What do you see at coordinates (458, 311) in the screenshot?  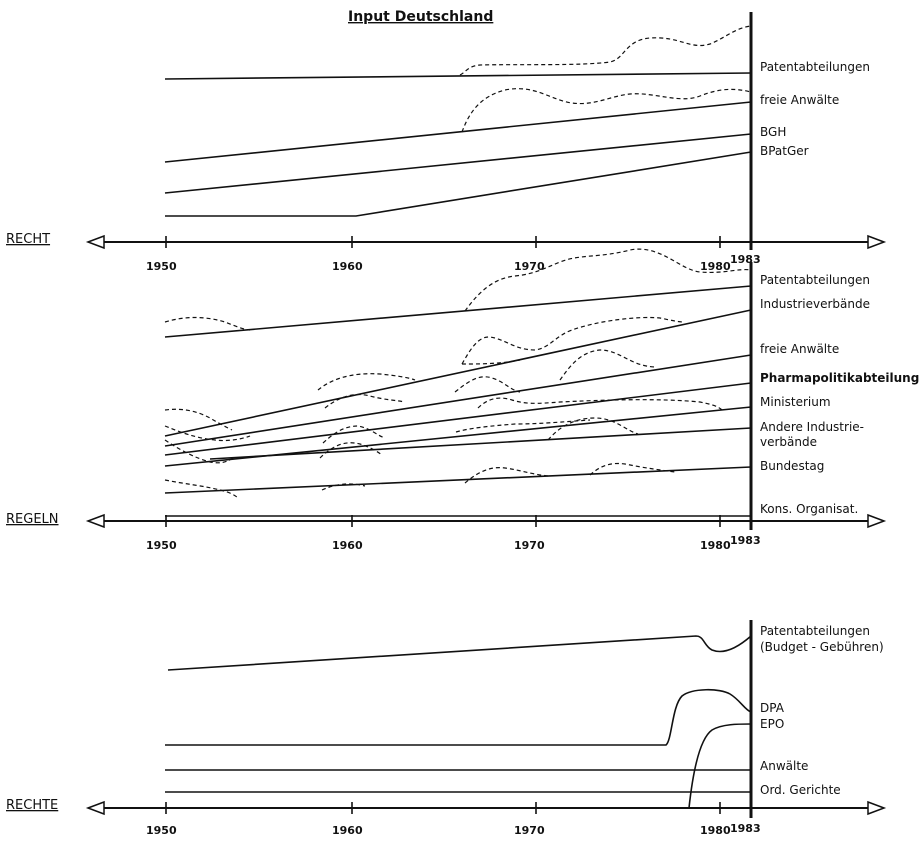 I see `line-patentabteilungen-regeln` at bounding box center [458, 311].